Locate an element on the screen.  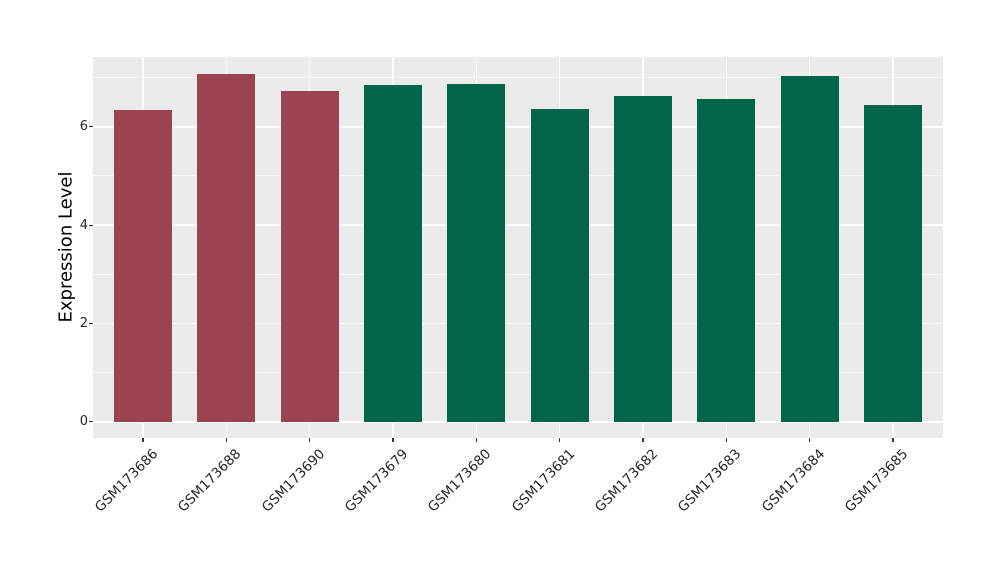
x-tick-label-GSM173684: GSM173684 is located at coordinates (793, 481).